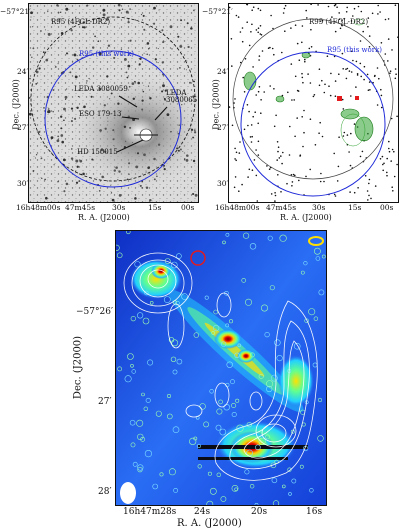 This screenshot has width=400, height=529. Describe the element at coordinates (105, 492) in the screenshot. I see `c-ytick-2: 28′` at that location.